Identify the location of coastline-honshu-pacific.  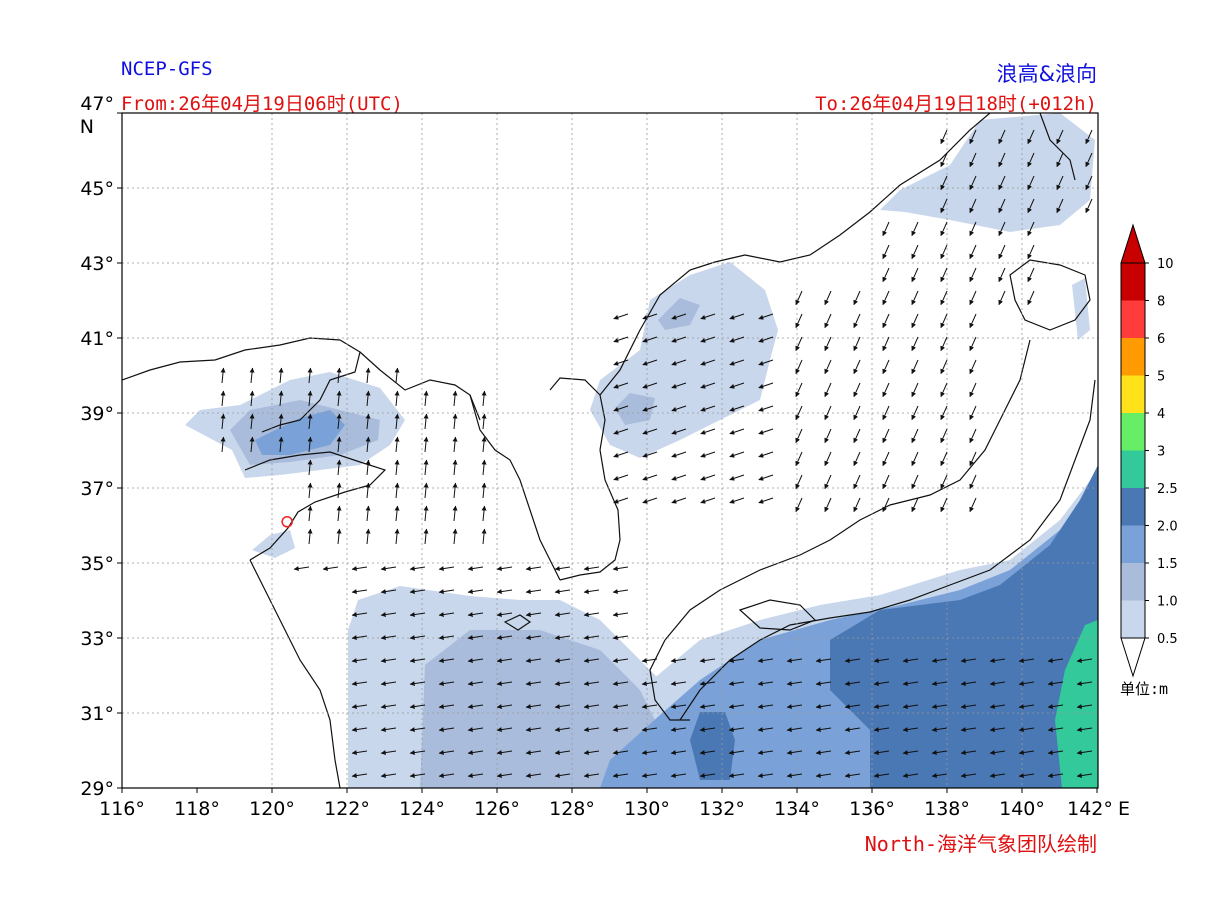
(887, 550).